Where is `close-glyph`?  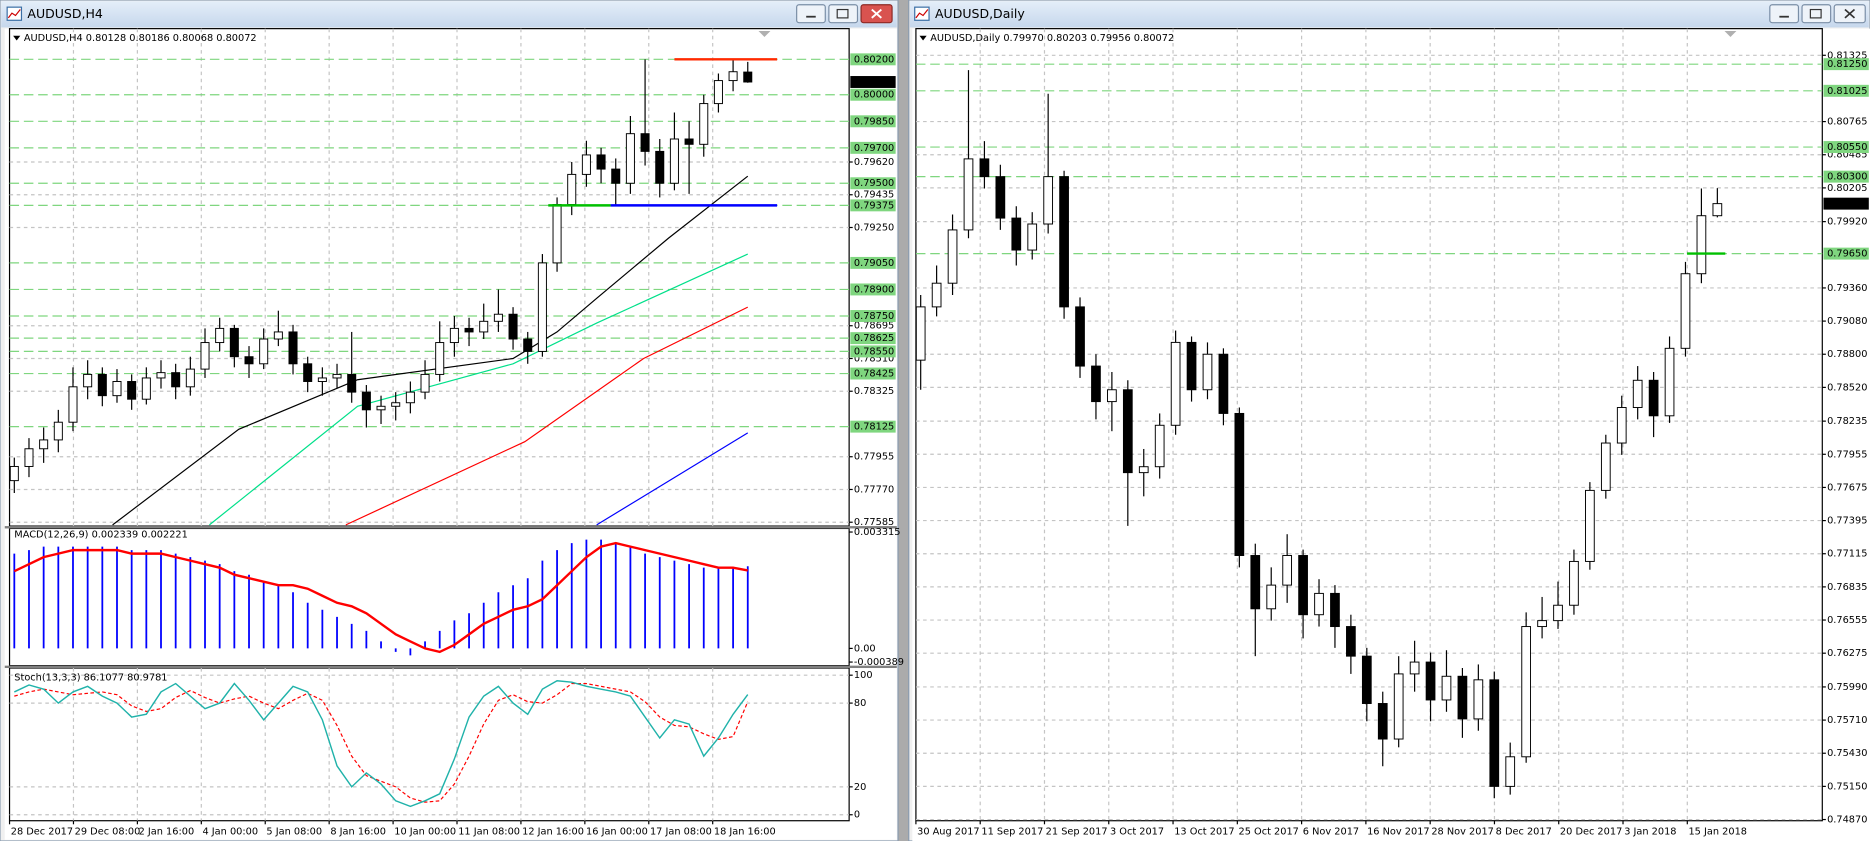
close-glyph is located at coordinates (876, 13).